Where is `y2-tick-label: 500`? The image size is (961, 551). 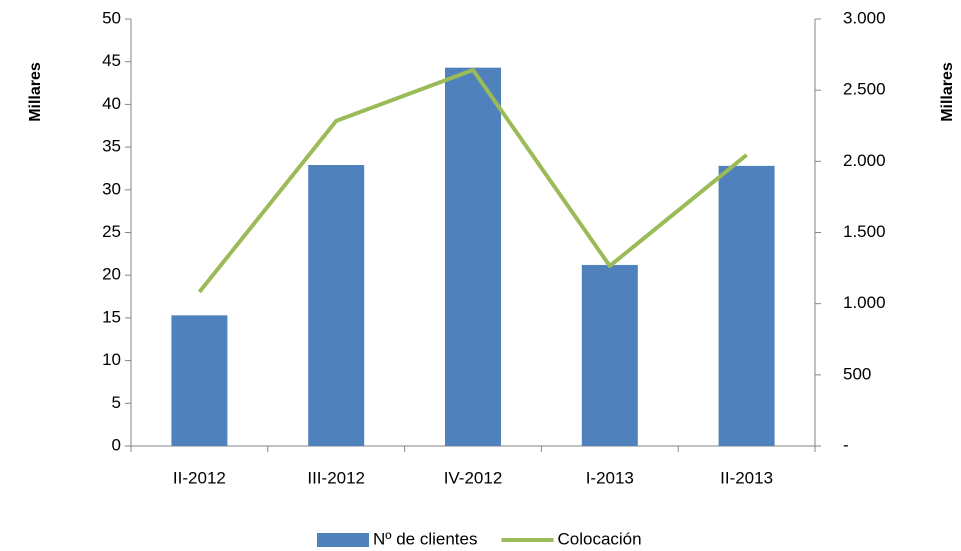
y2-tick-label: 500 is located at coordinates (857, 373).